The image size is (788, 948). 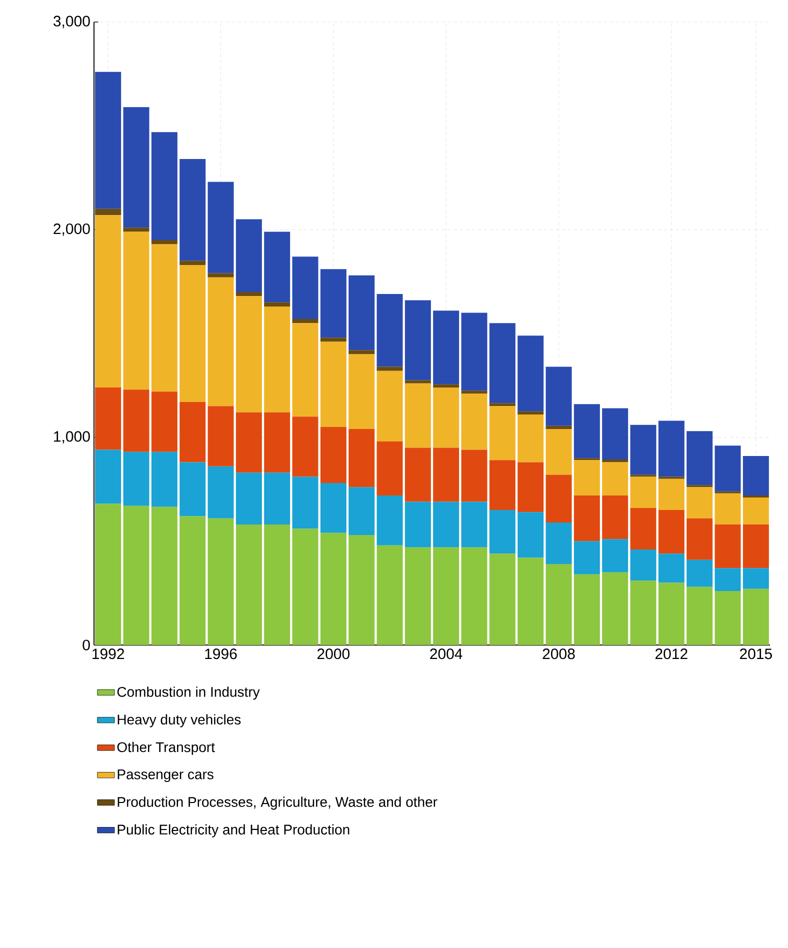 I want to click on x-tick-label: 2000, so click(x=333, y=654).